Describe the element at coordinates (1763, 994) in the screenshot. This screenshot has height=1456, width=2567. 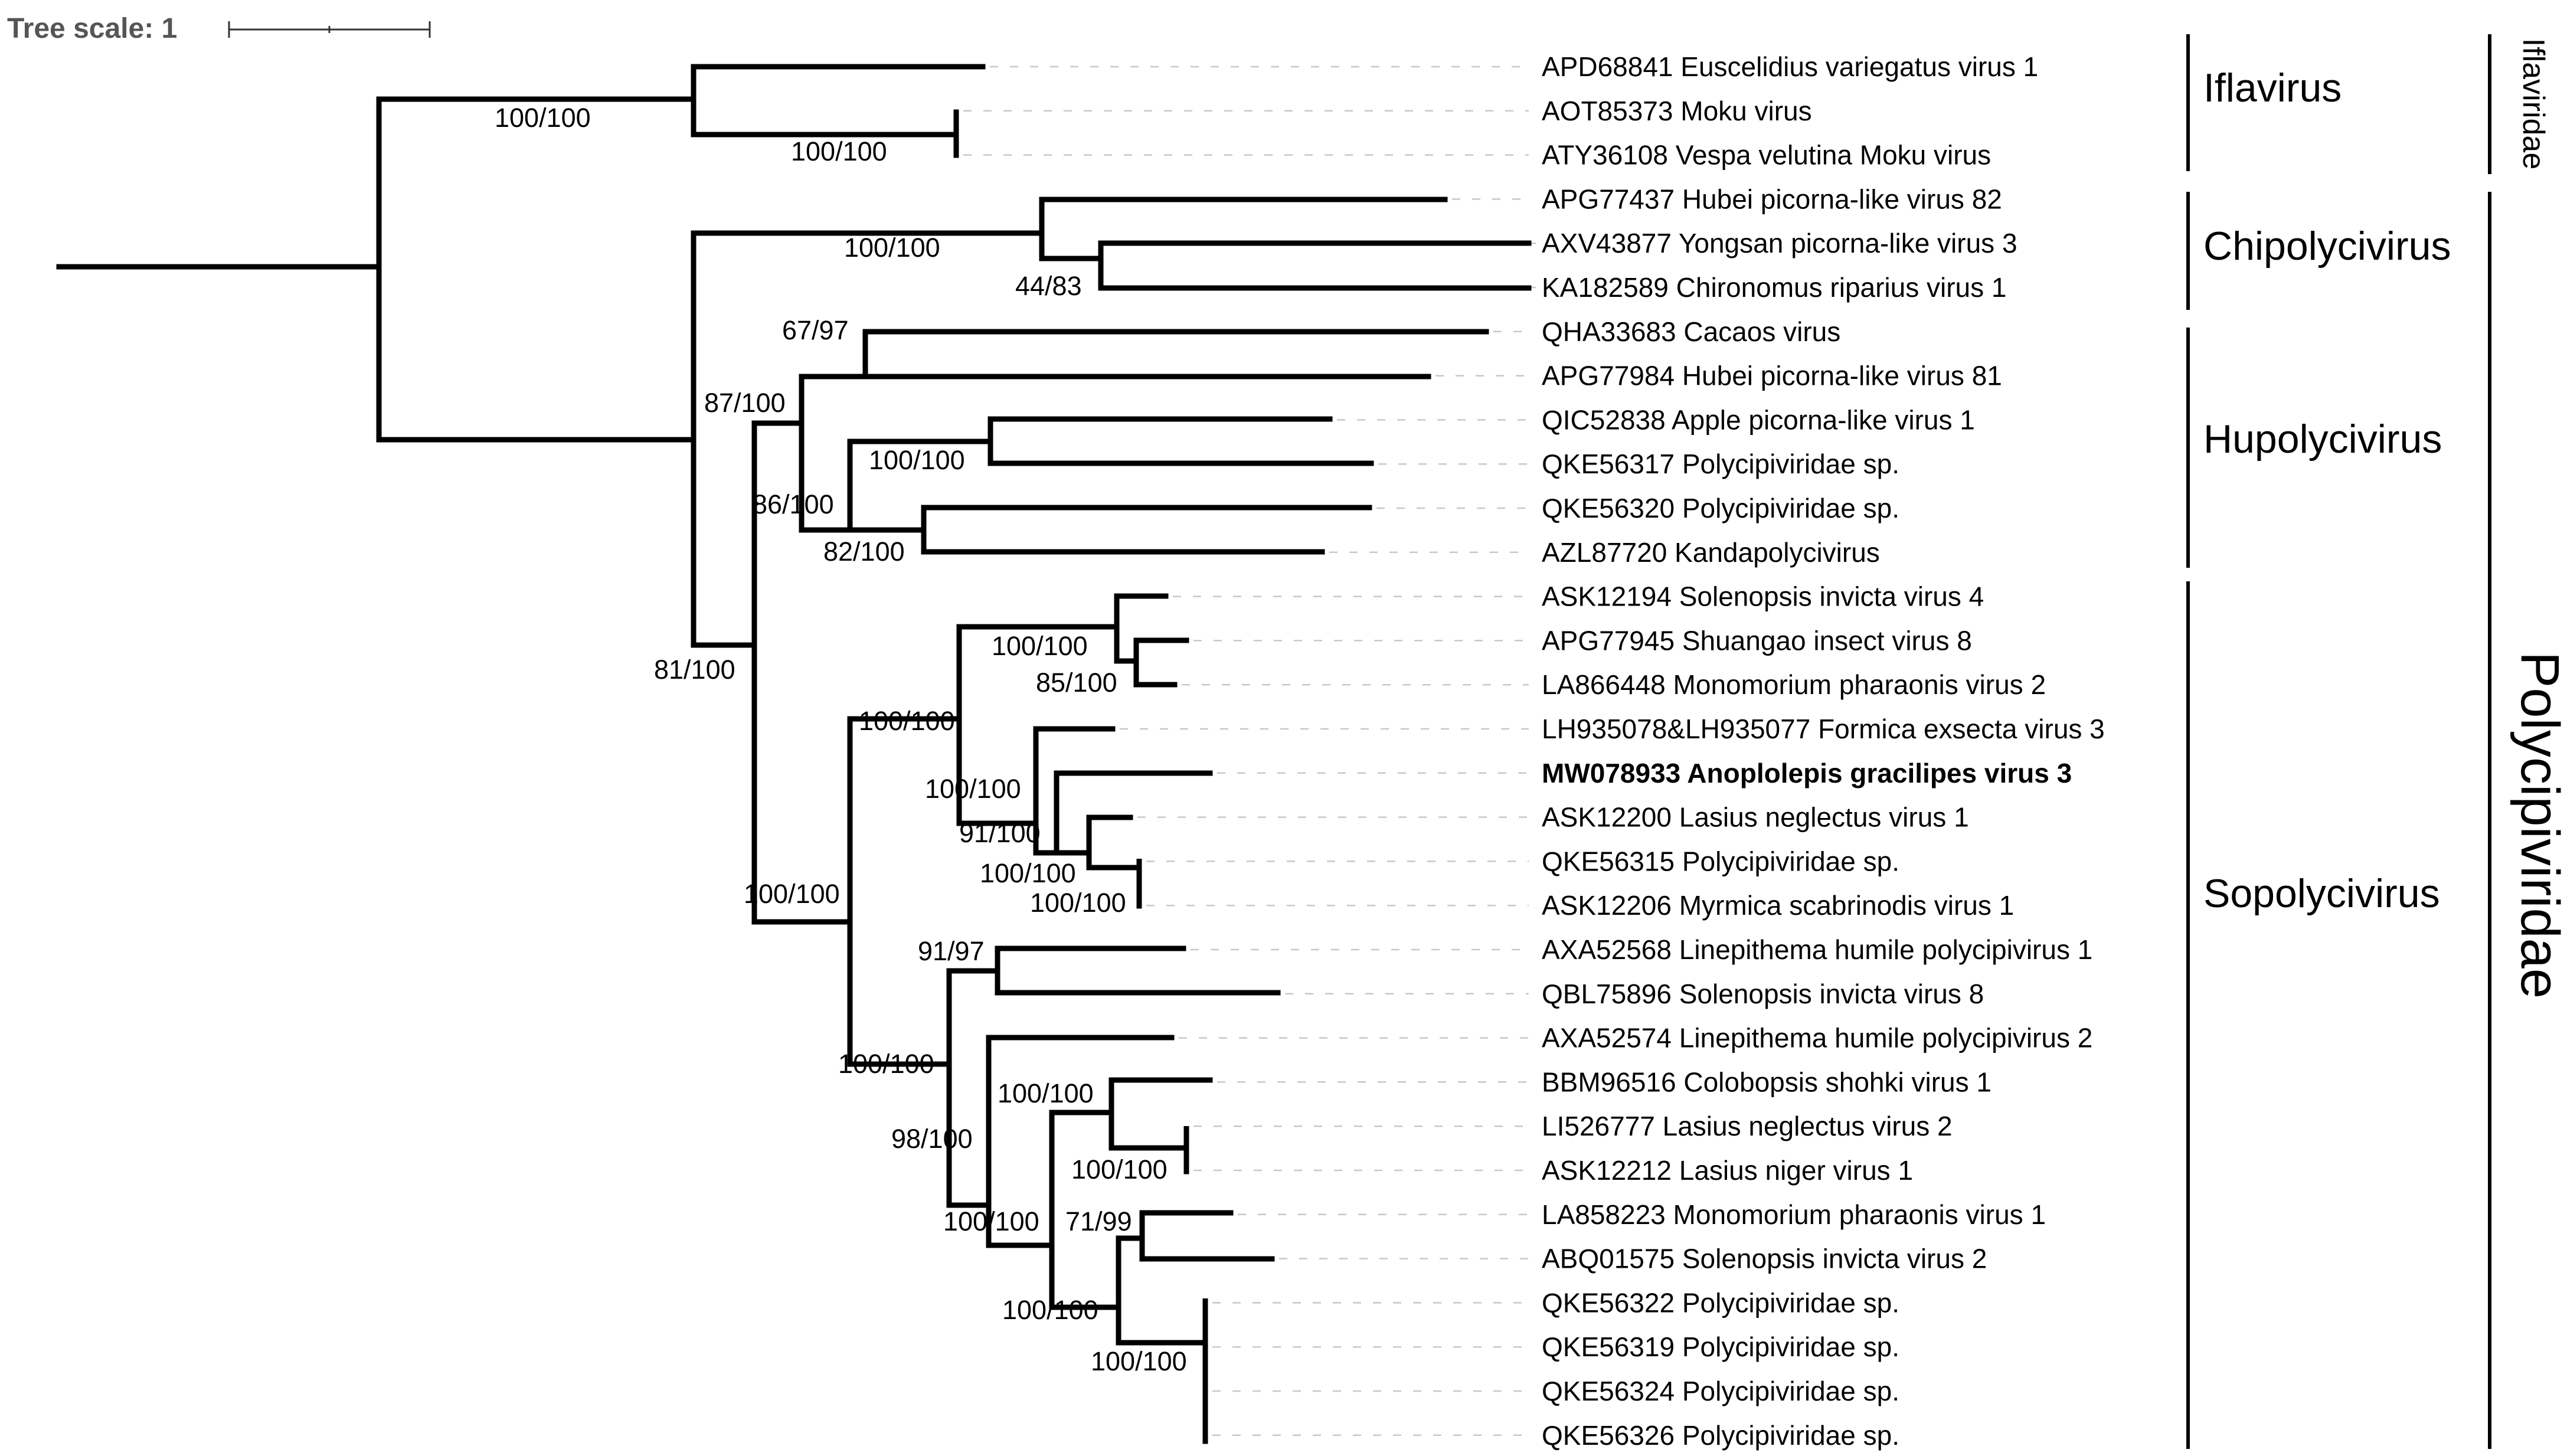
I see `taxon-label: QBL75896 Solenopsis invicta virus 8` at that location.